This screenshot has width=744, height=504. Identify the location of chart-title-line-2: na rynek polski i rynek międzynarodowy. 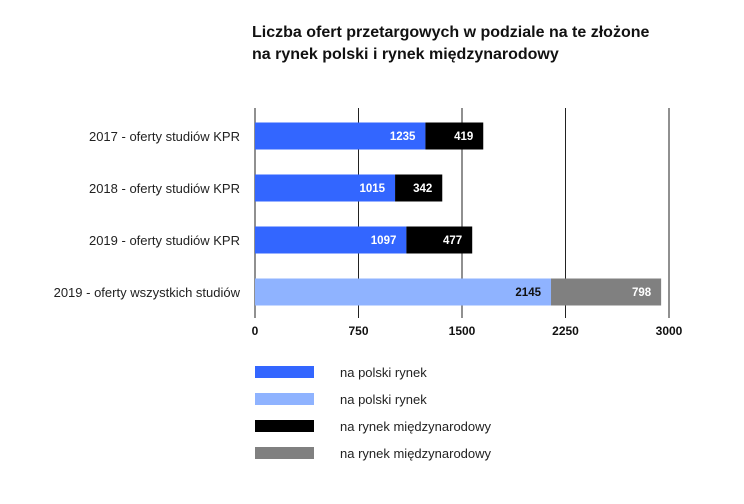
(405, 54).